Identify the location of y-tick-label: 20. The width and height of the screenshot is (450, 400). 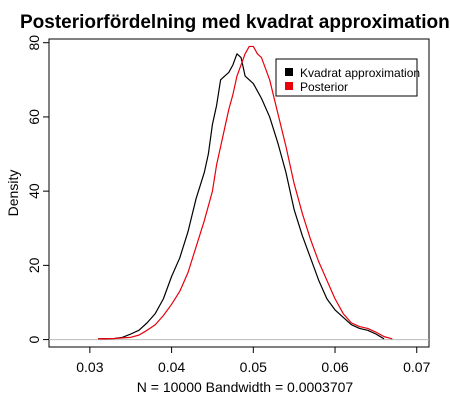
(34, 265).